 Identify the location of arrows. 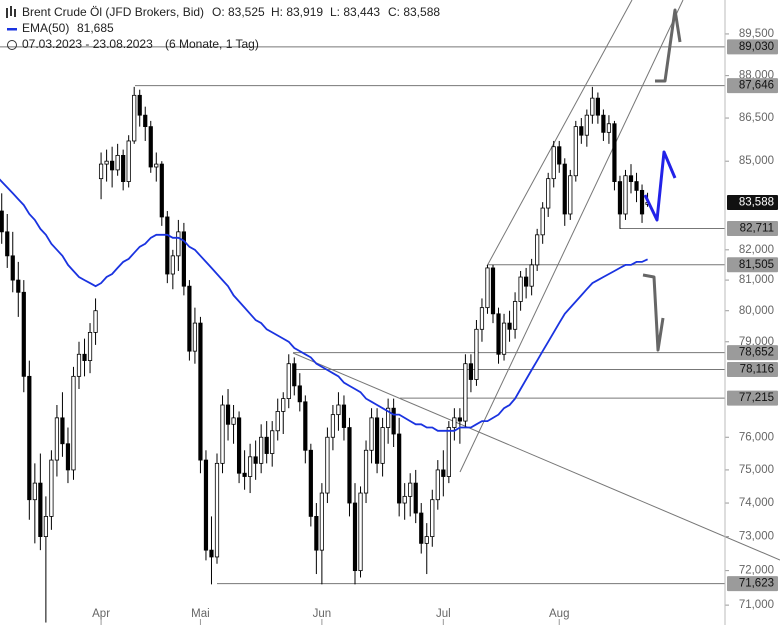
(662, 180).